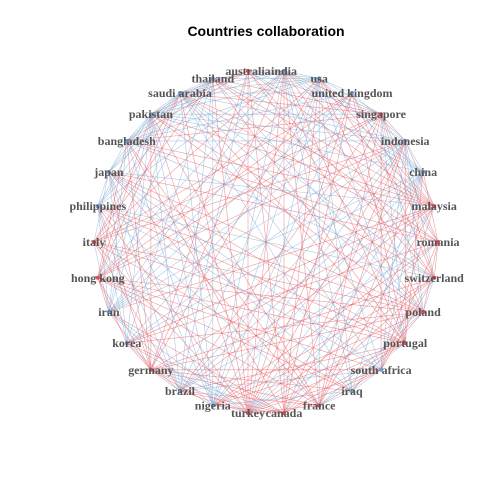 This screenshot has width=504, height=504. I want to click on edge-usa-united-kingdom, so click(336, 86).